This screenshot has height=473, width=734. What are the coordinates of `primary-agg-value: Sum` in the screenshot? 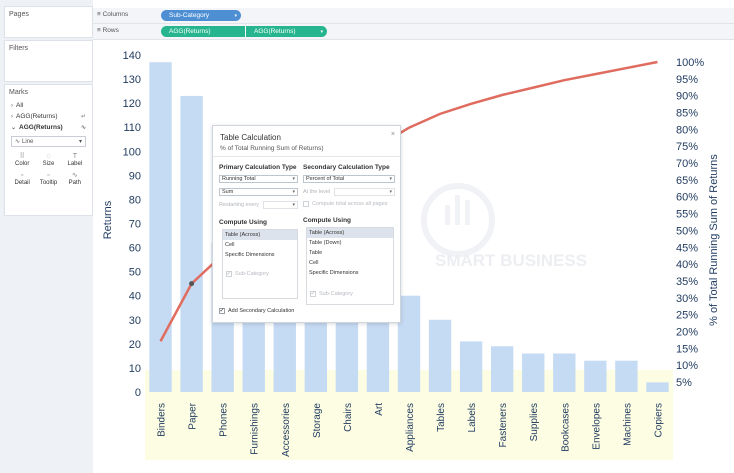 It's located at (228, 192).